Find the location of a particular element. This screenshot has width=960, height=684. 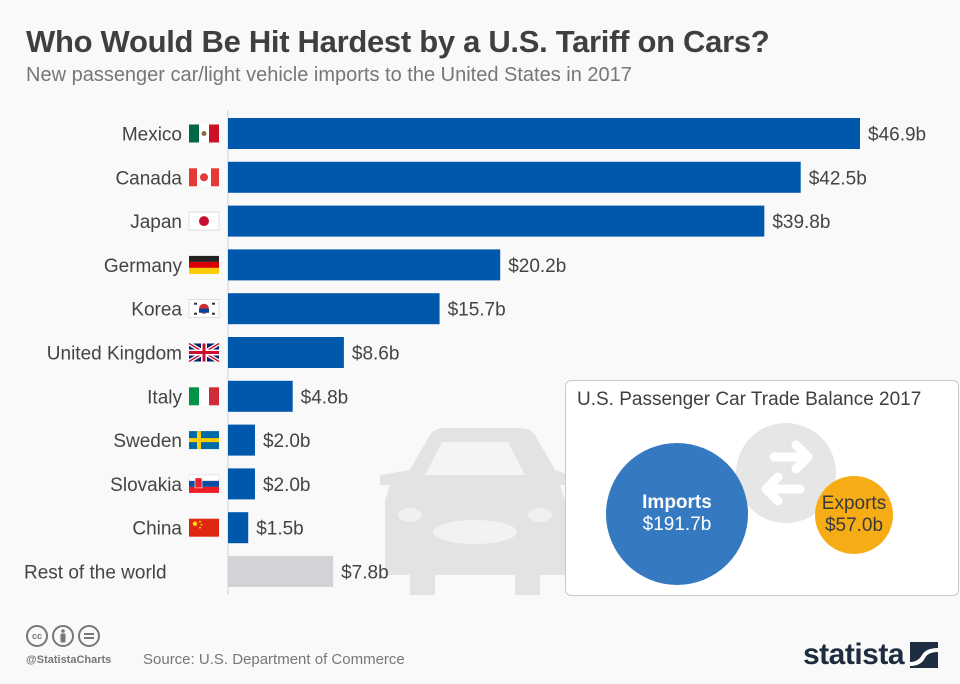

exports-label: Exports is located at coordinates (854, 503).